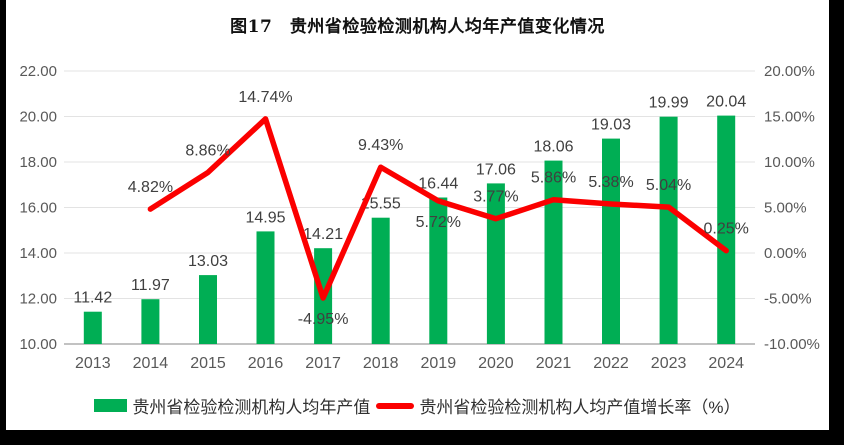 This screenshot has height=445, width=844. Describe the element at coordinates (789, 162) in the screenshot. I see `right-axis-tick-label: 10.00%` at that location.